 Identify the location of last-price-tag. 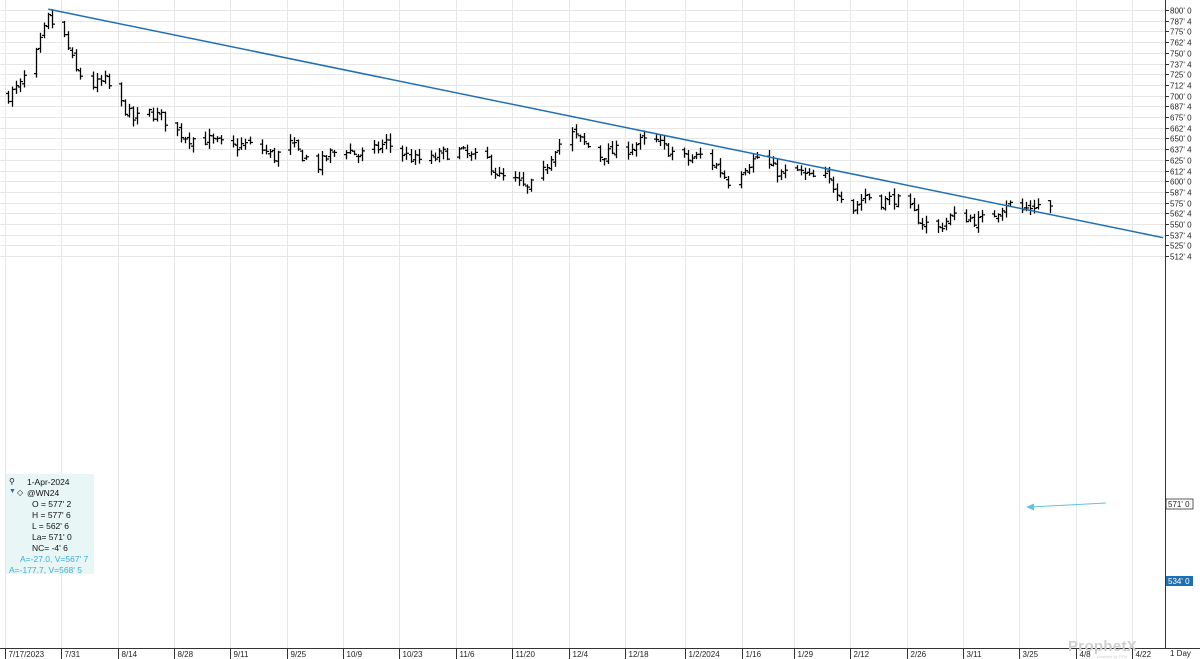
(1179, 504).